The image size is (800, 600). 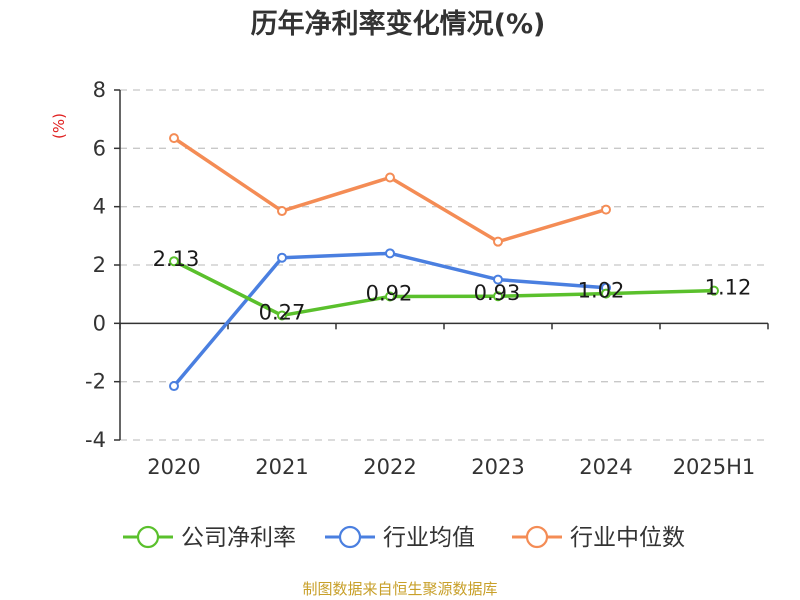 What do you see at coordinates (429, 538) in the screenshot?
I see `legend-label: 行业均值` at bounding box center [429, 538].